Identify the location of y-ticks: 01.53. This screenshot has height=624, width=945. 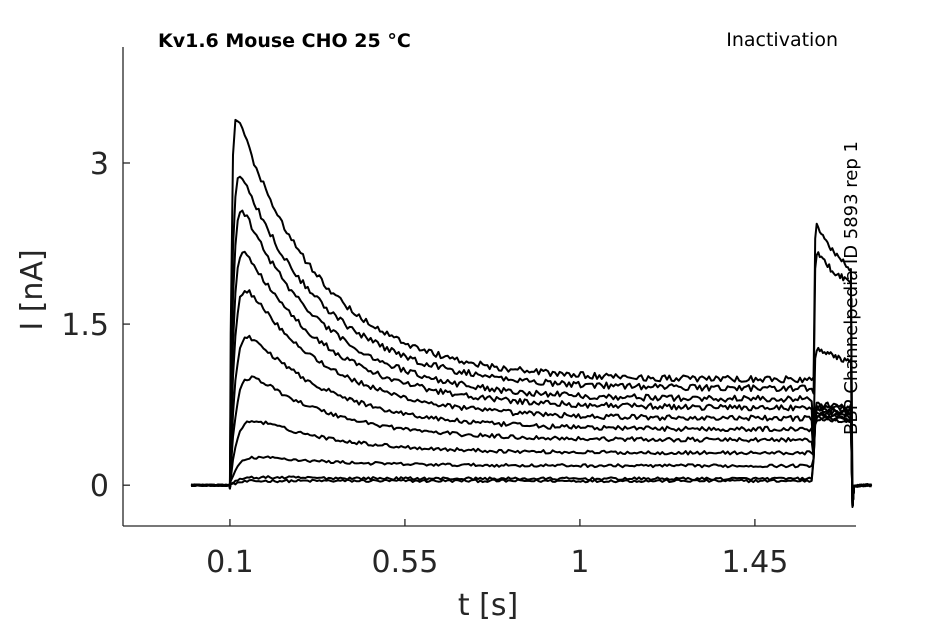
(95, 325).